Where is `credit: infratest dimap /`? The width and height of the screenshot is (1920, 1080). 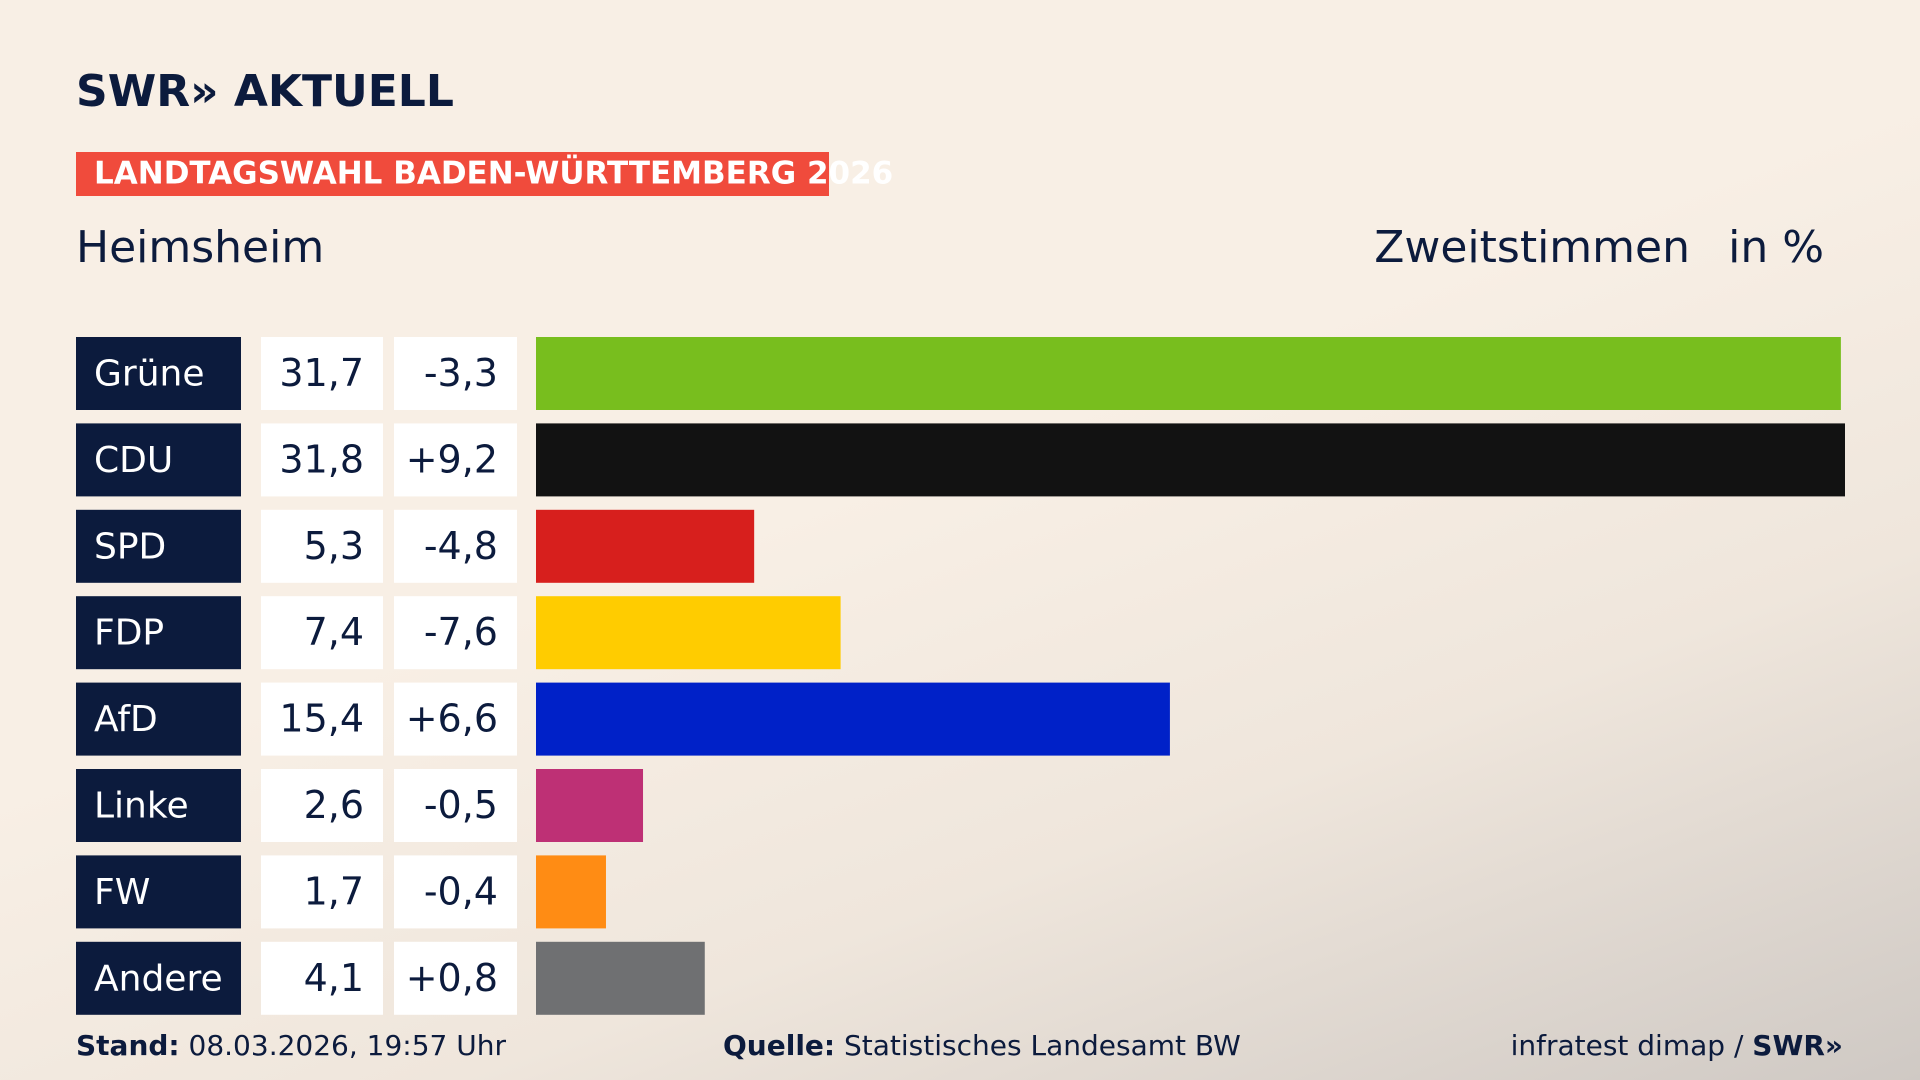 credit: infratest dimap / is located at coordinates (1627, 1045).